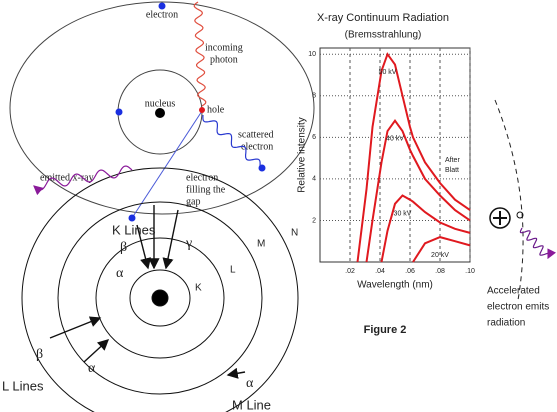  Describe the element at coordinates (314, 96) in the screenshot. I see `y-tick-label: 8` at that location.